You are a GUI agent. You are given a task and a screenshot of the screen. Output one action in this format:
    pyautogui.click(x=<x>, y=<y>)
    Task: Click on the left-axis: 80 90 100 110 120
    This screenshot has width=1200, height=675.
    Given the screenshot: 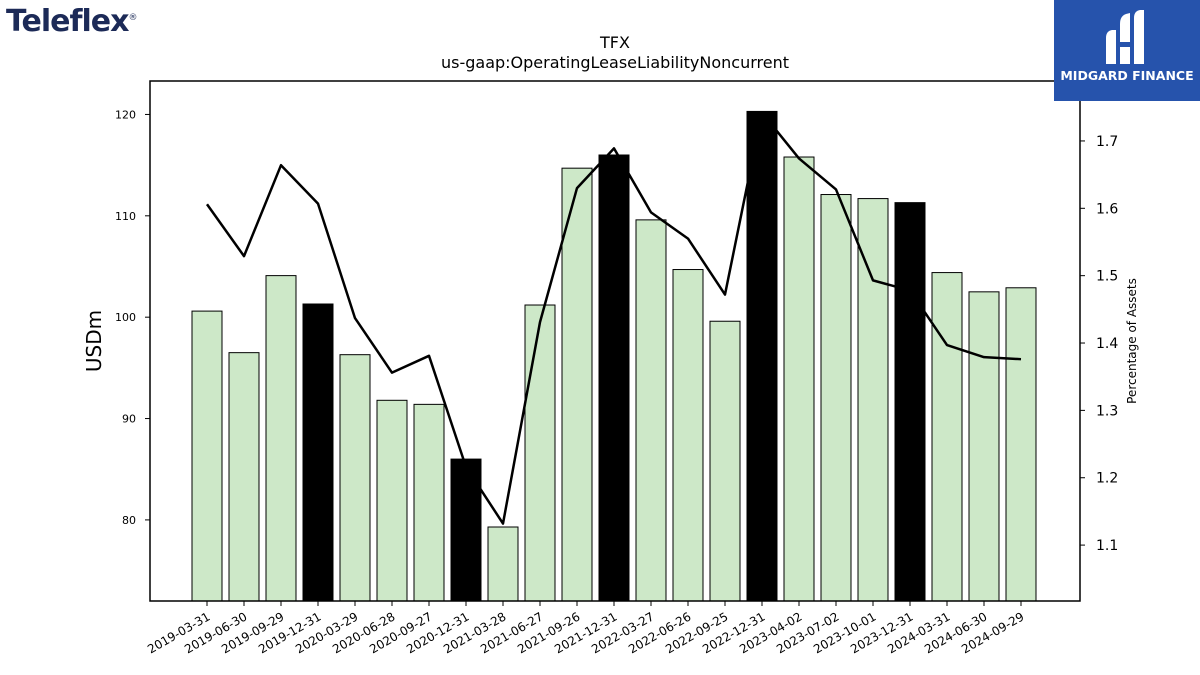 What is the action you would take?
    pyautogui.click(x=132, y=317)
    